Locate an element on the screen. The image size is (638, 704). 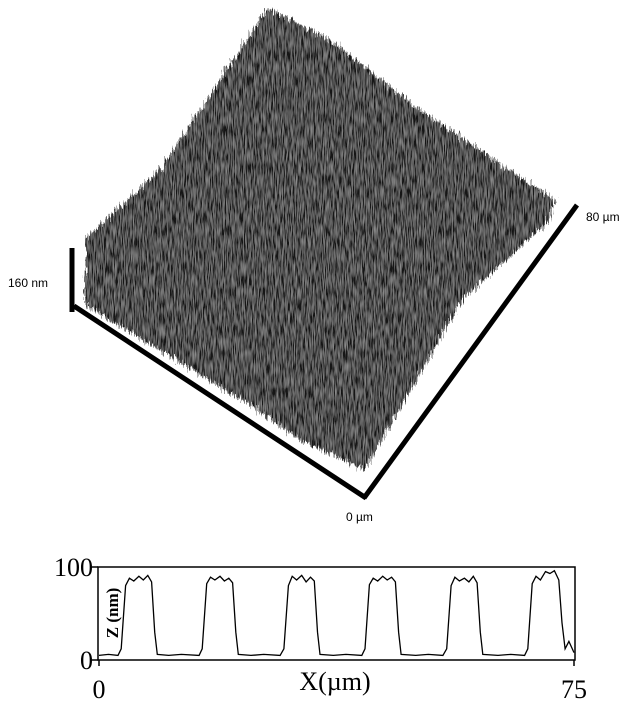
profile-line is located at coordinates (336, 613).